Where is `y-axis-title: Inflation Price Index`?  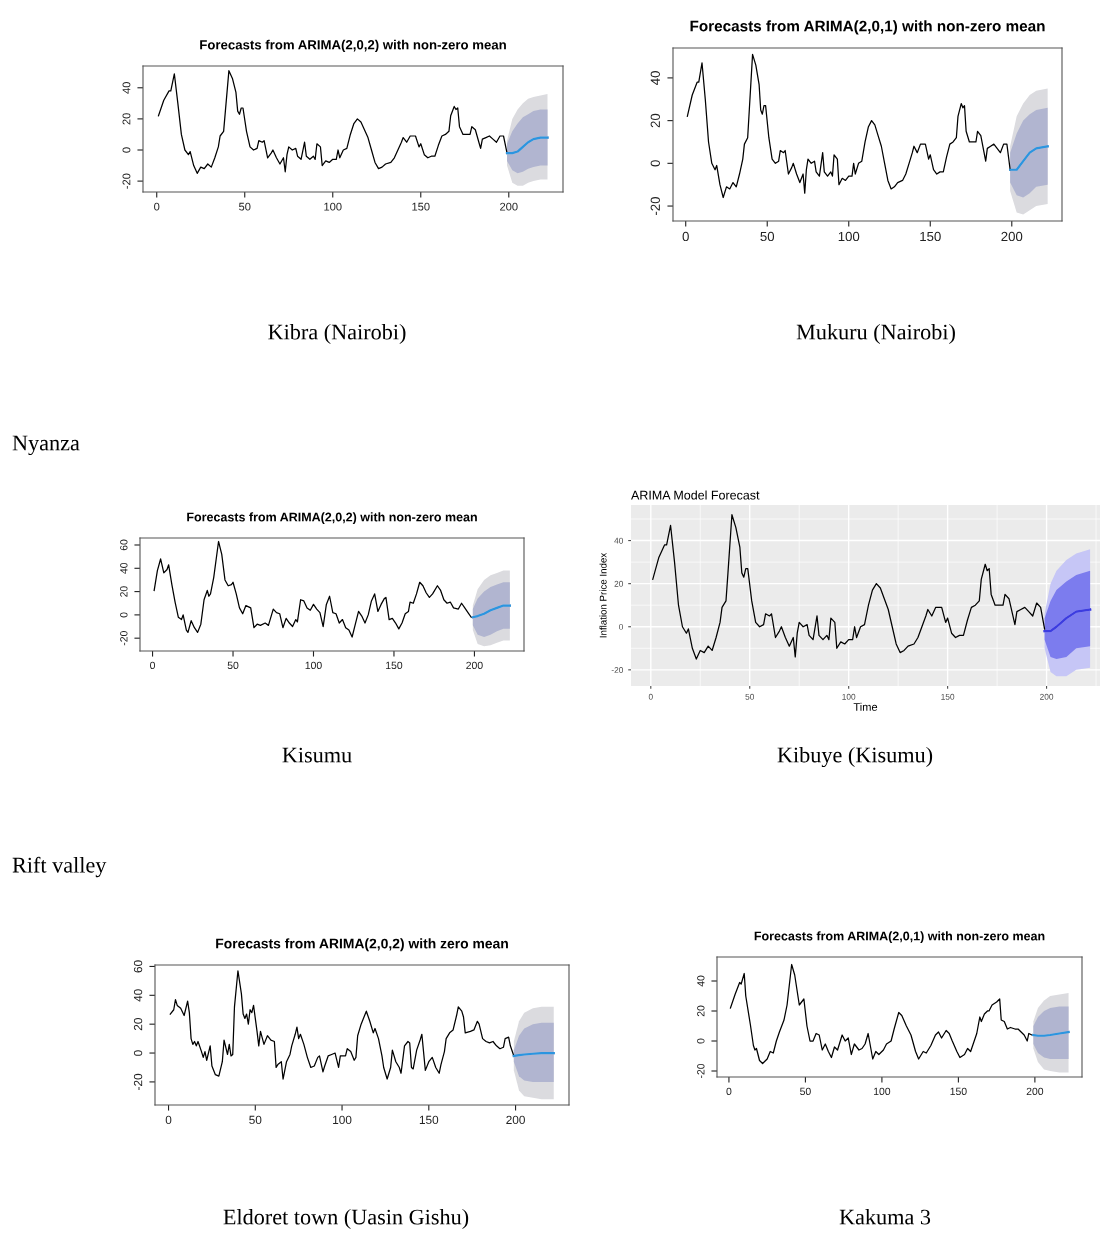
y-axis-title: Inflation Price Index is located at coordinates (603, 595).